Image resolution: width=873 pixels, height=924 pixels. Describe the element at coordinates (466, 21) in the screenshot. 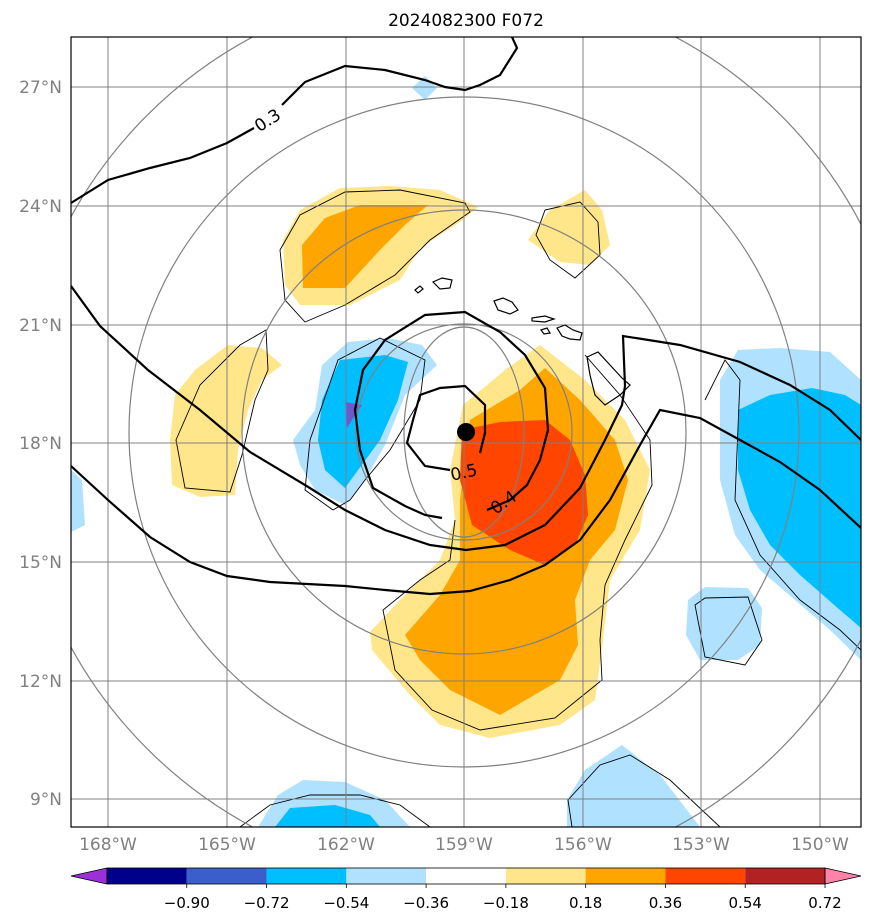

I see `figure-title: 2024082300 F072` at that location.